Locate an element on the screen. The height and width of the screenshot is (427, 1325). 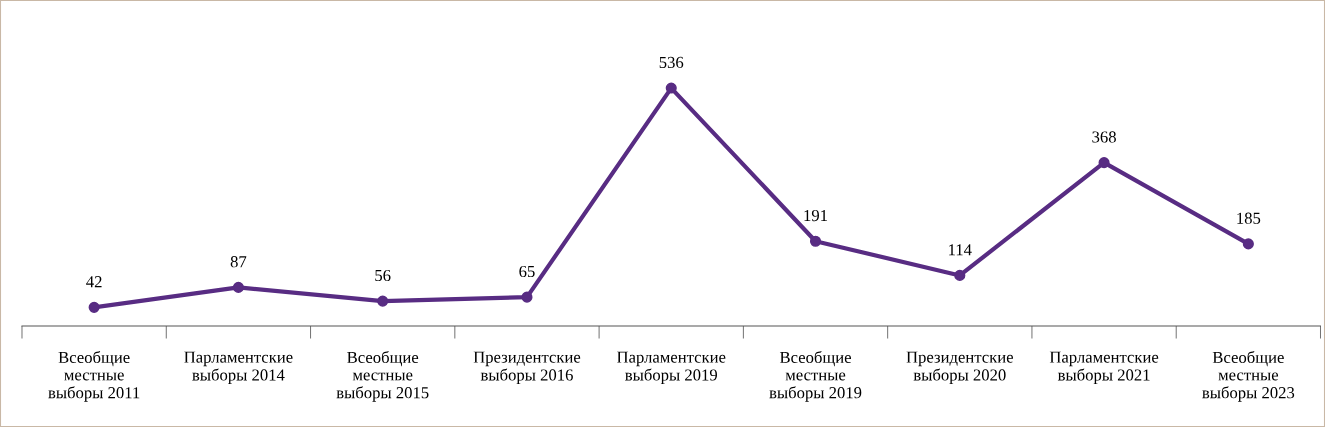
x-tick-label: Всеобщие местные выборы 2015 is located at coordinates (382, 376).